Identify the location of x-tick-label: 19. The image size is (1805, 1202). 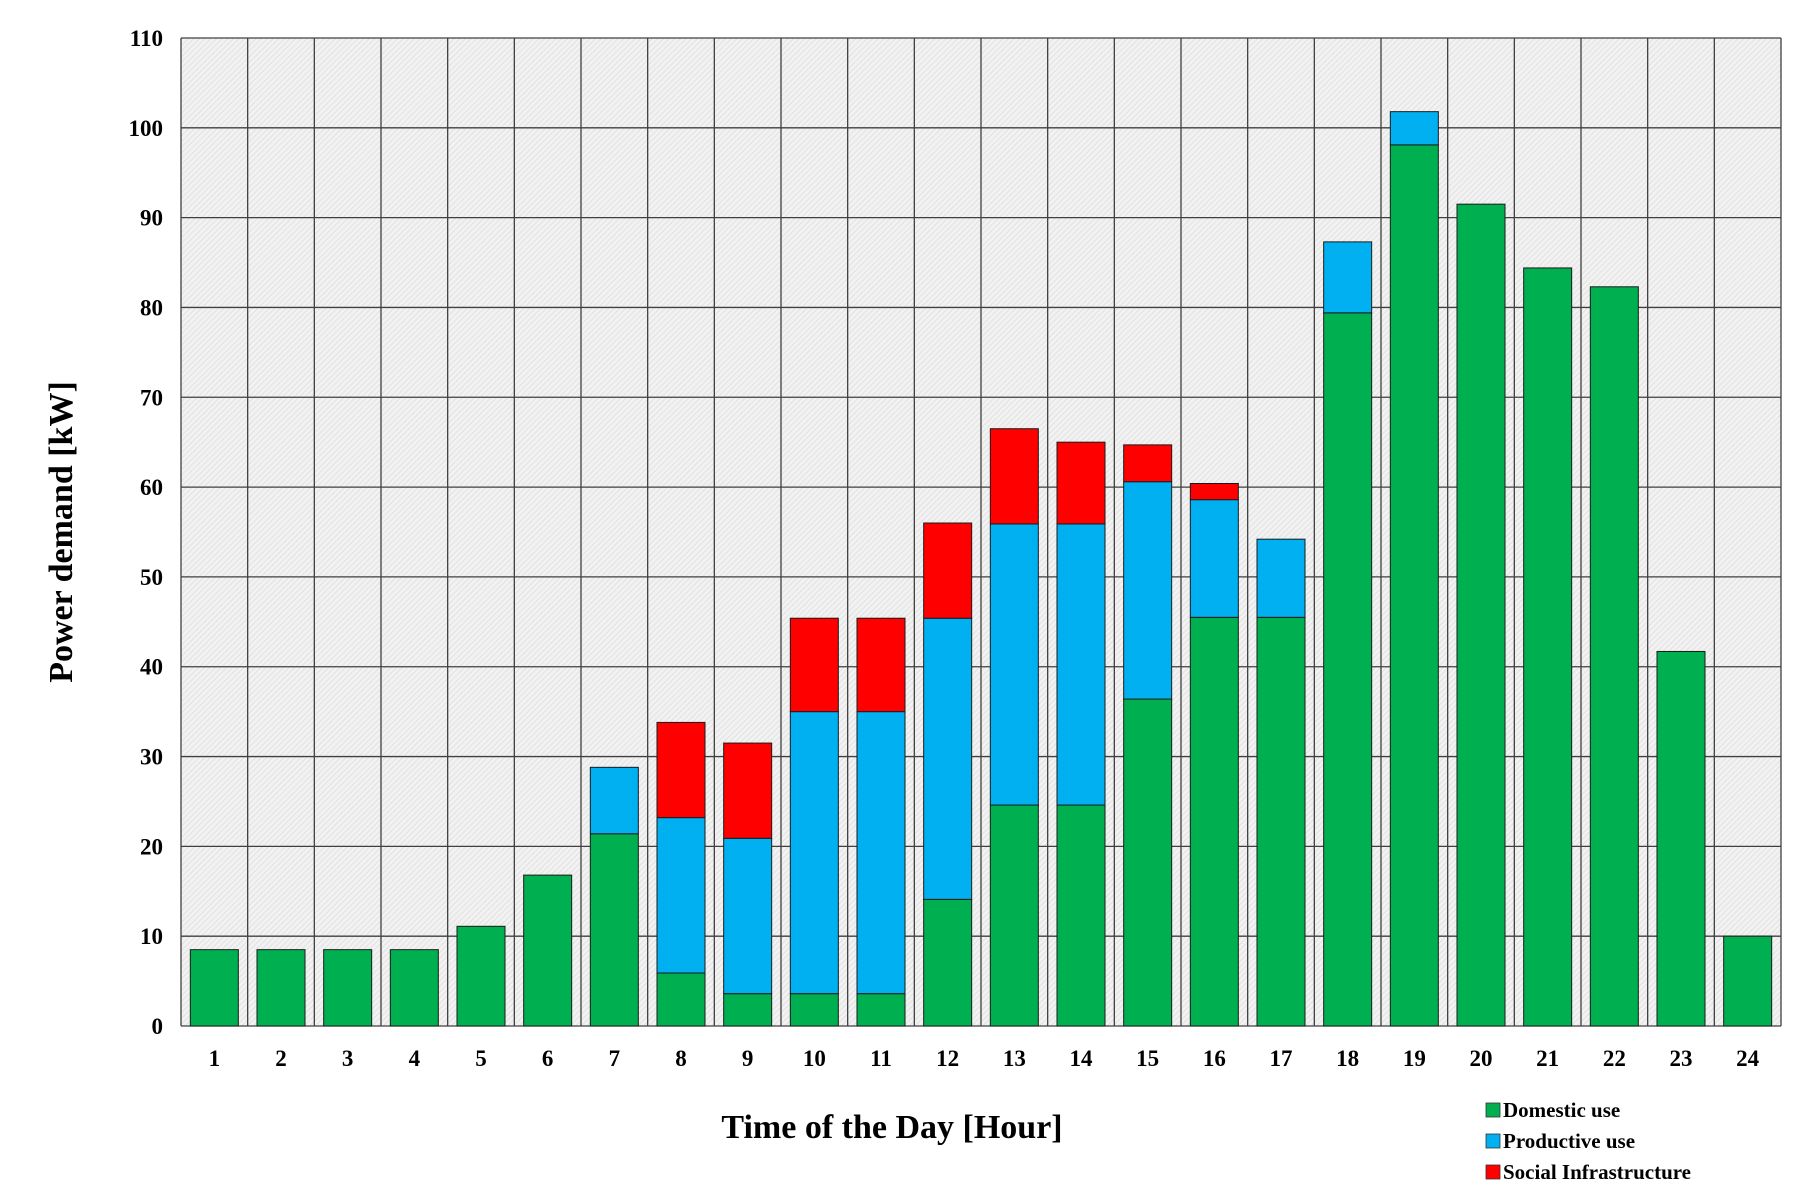
(1414, 1058).